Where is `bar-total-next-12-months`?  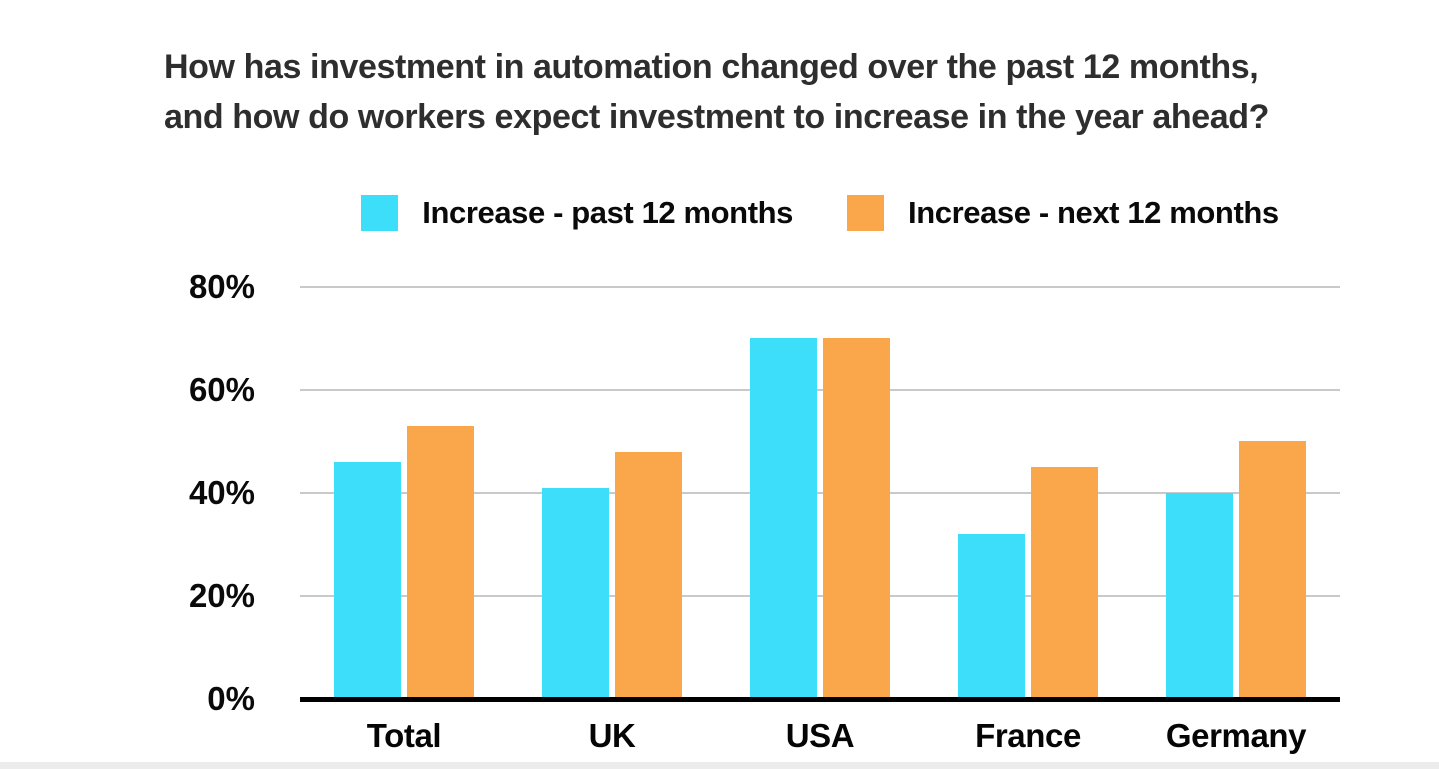 bar-total-next-12-months is located at coordinates (440, 562).